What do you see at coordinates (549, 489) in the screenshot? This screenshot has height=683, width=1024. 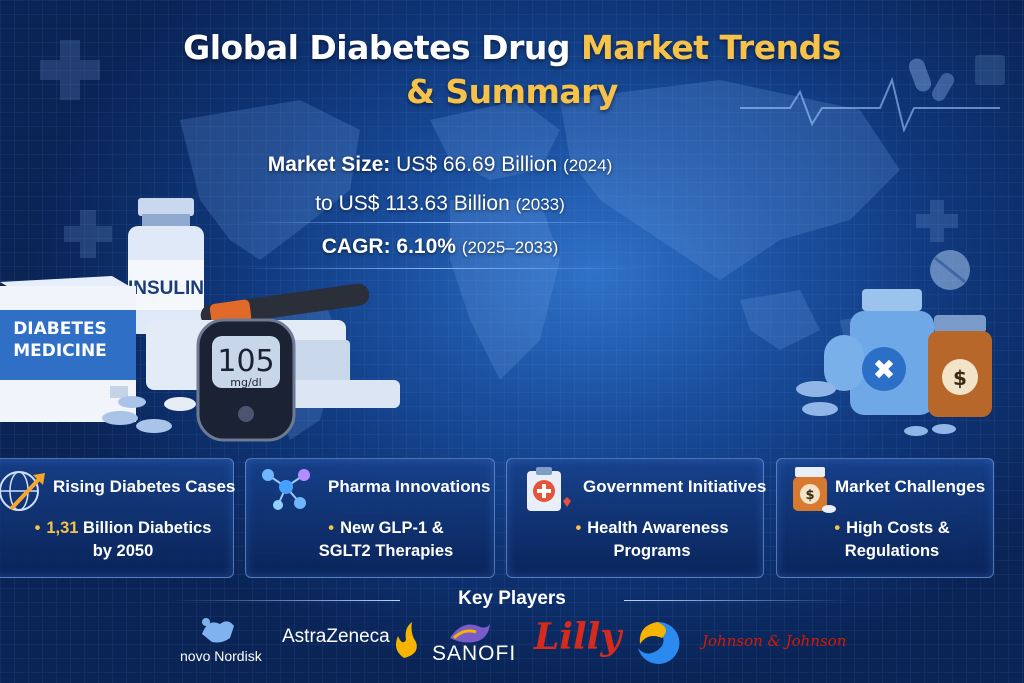 I see `clipboard-cross-icon` at bounding box center [549, 489].